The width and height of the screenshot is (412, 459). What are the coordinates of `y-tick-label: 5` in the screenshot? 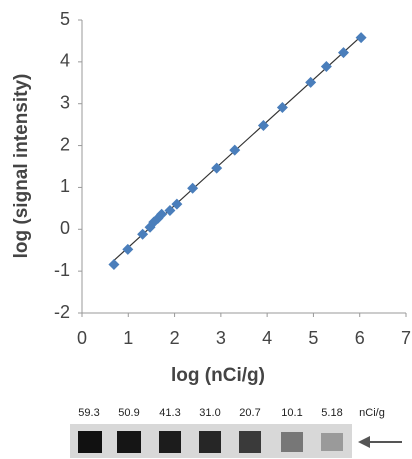 It's located at (65, 19).